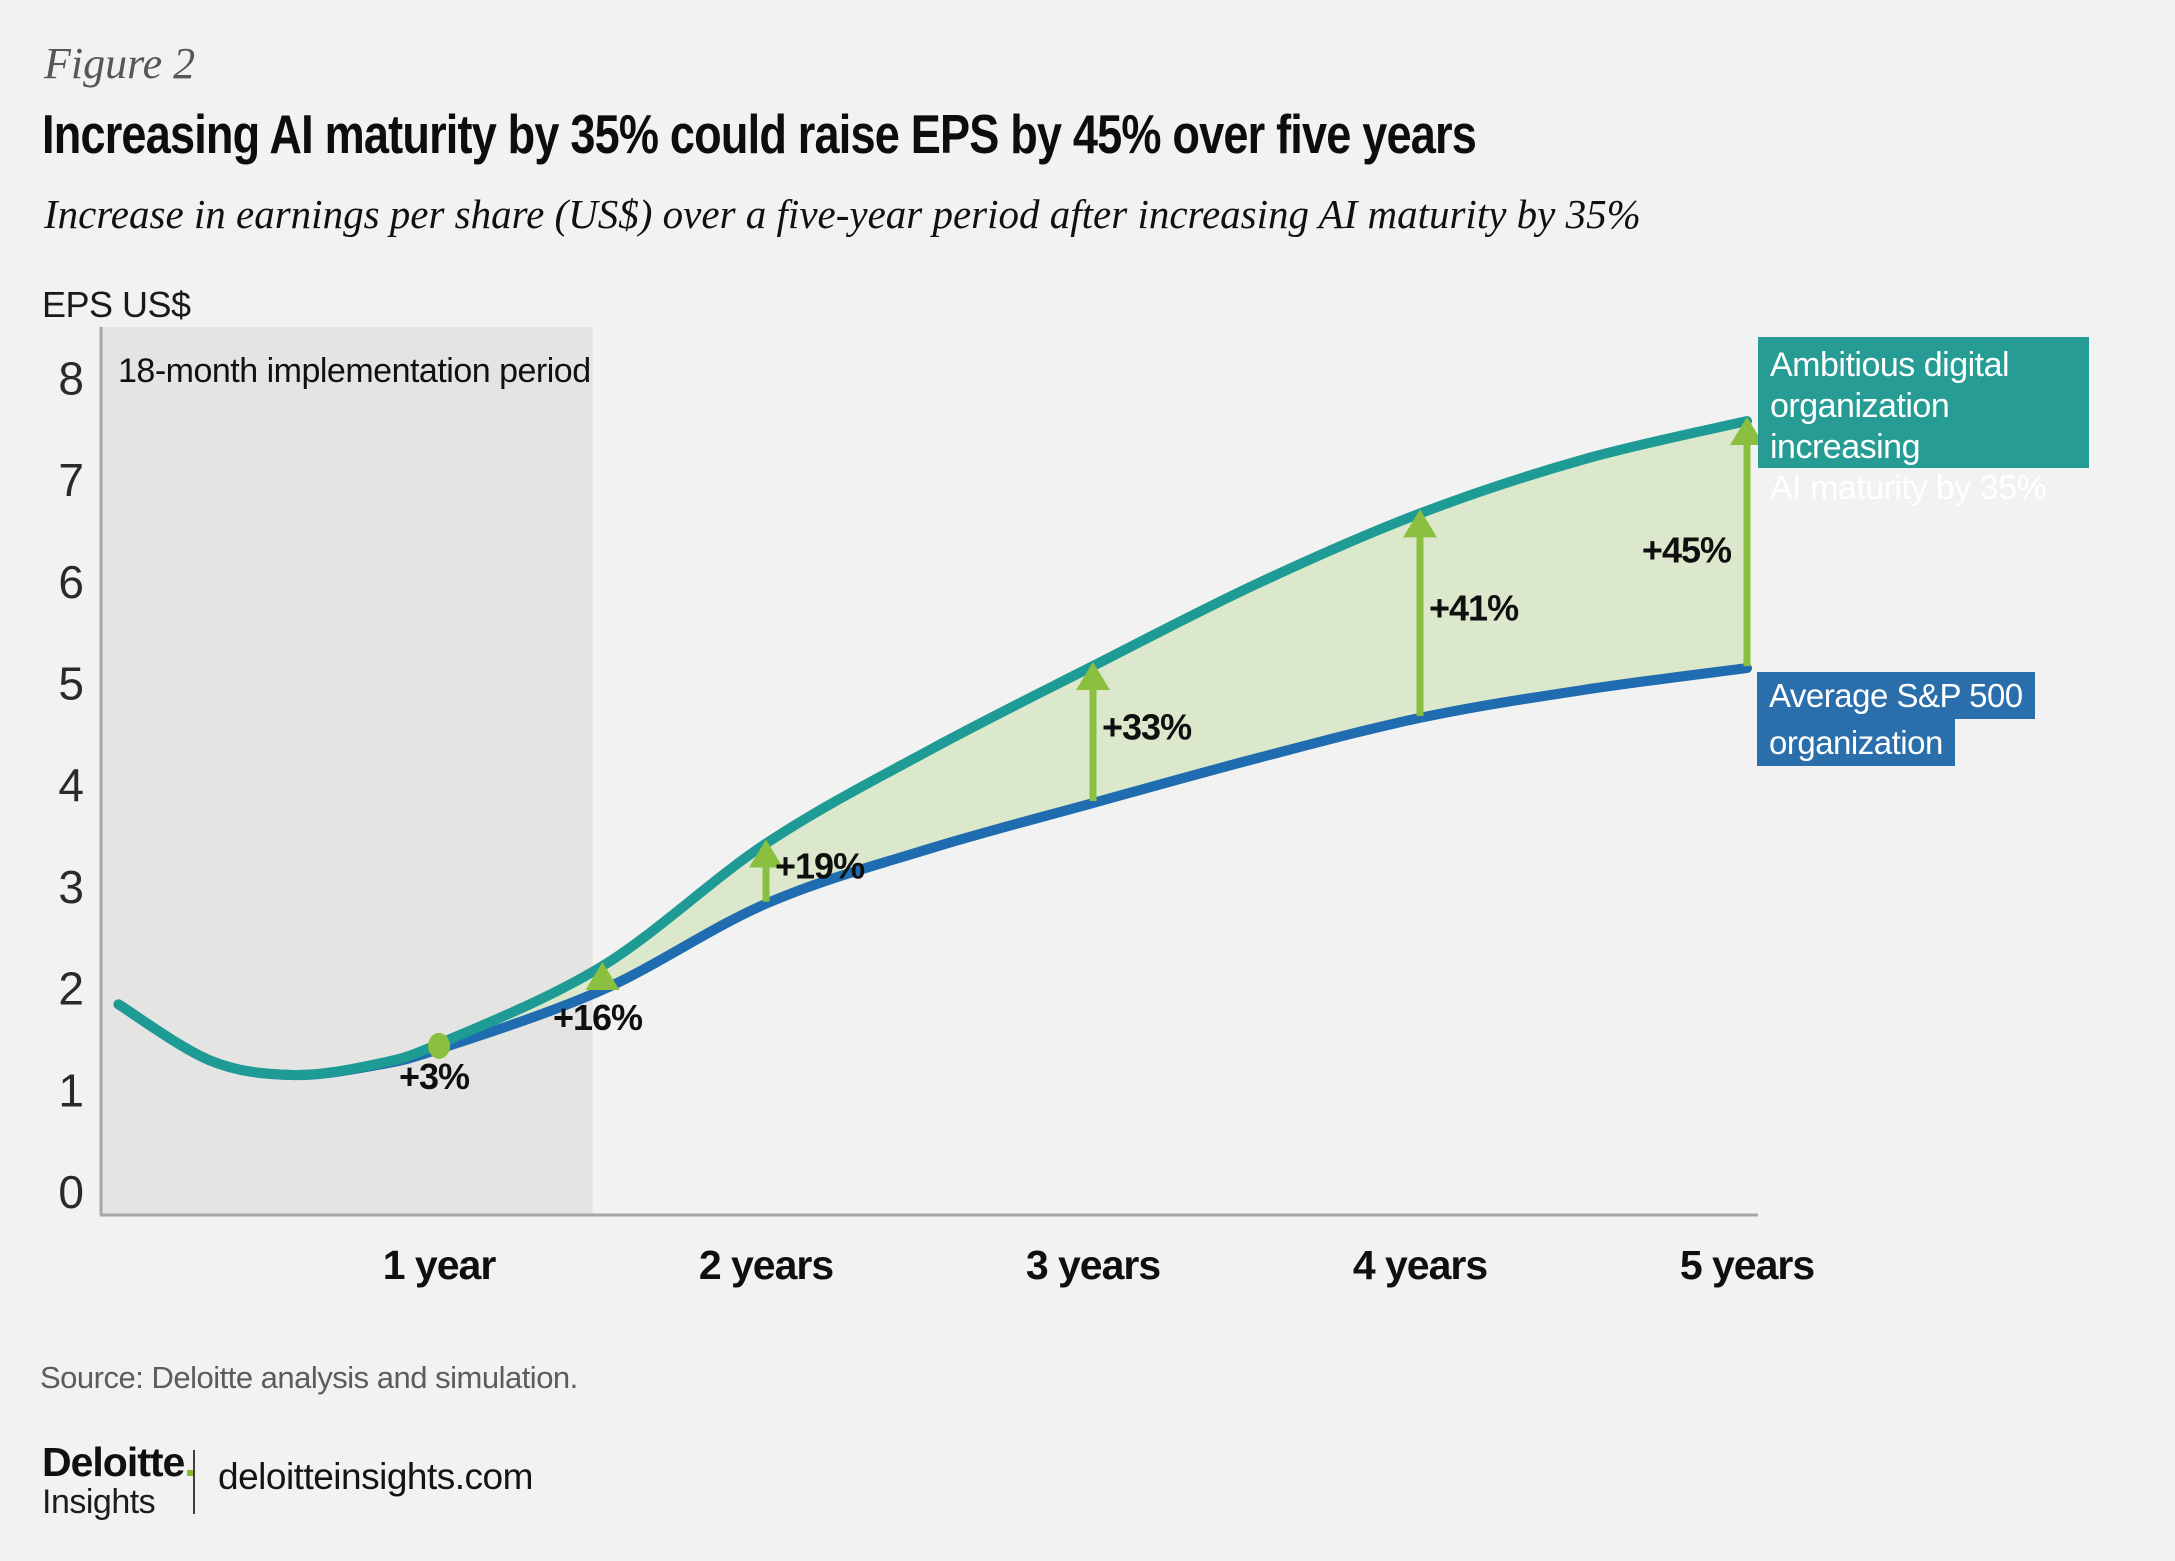  What do you see at coordinates (354, 371) in the screenshot?
I see `implementation-period-label: 18-month implementation period` at bounding box center [354, 371].